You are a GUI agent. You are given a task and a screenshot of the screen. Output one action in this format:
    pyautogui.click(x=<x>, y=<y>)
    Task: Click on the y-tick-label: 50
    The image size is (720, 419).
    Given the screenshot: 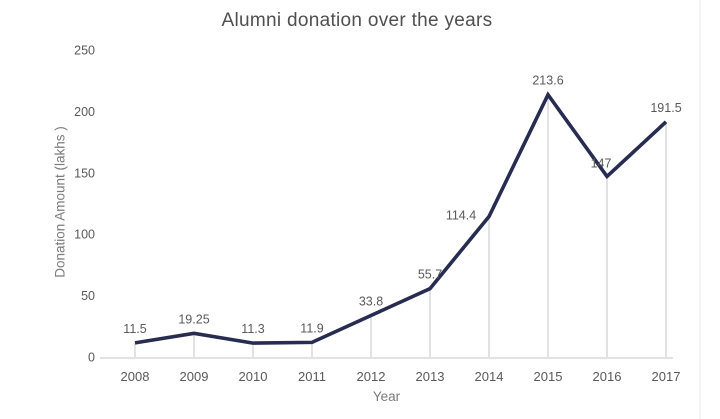 What is the action you would take?
    pyautogui.click(x=88, y=296)
    